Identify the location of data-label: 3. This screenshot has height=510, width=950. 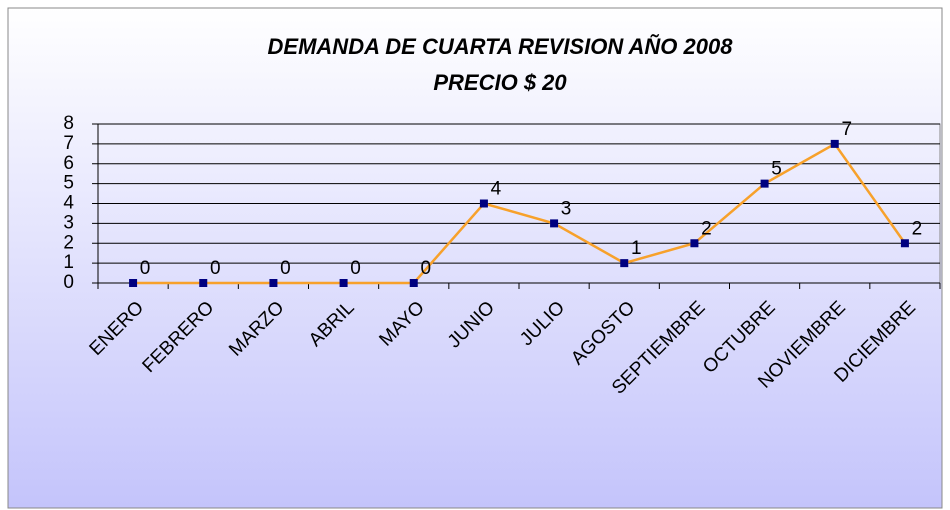
(566, 208).